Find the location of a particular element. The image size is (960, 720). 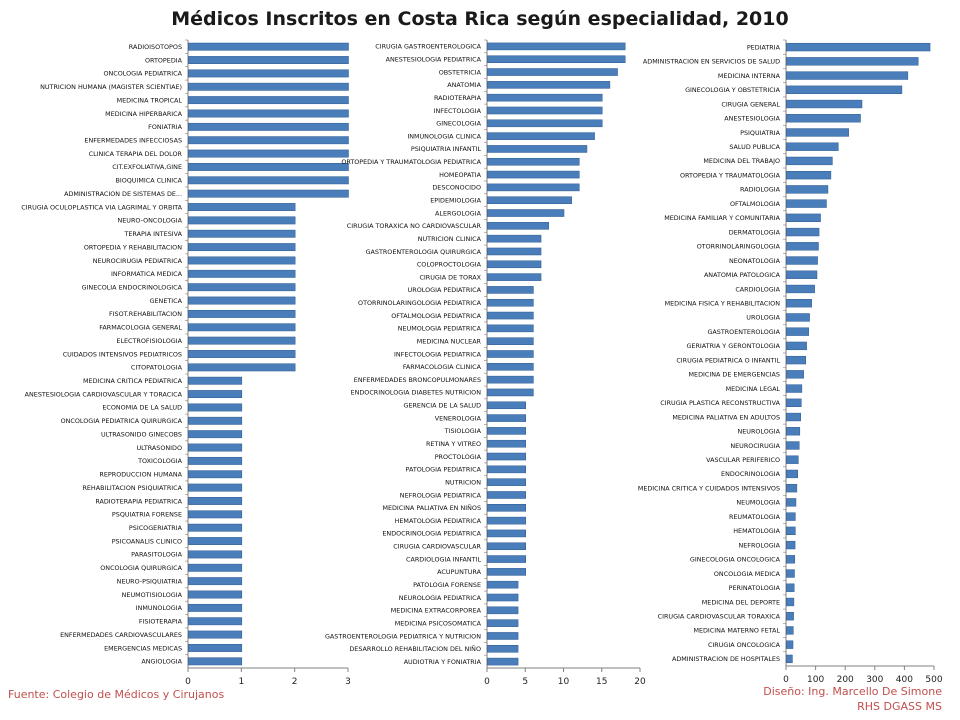

category-label: NEURO-PSIQUIATRIA is located at coordinates (150, 581).